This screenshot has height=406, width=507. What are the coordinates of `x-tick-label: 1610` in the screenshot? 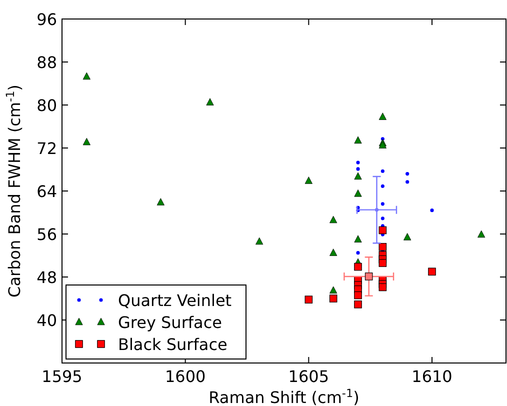 It's located at (432, 376).